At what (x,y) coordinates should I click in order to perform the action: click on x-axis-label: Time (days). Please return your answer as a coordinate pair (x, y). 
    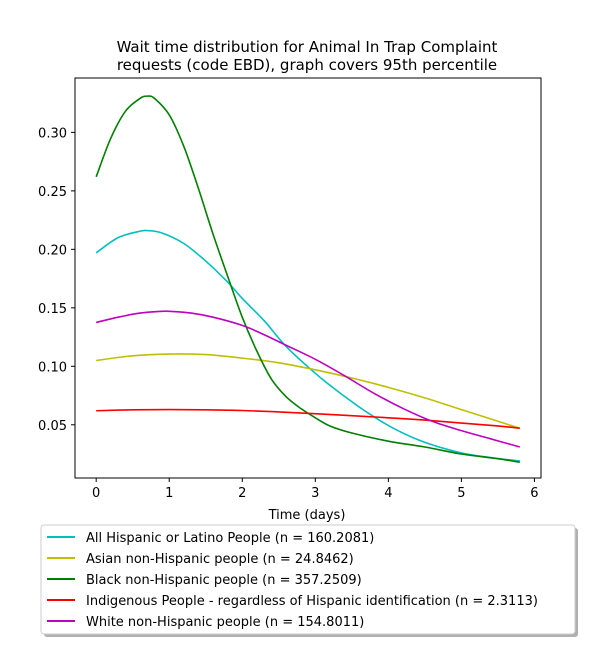
    Looking at the image, I should click on (307, 515).